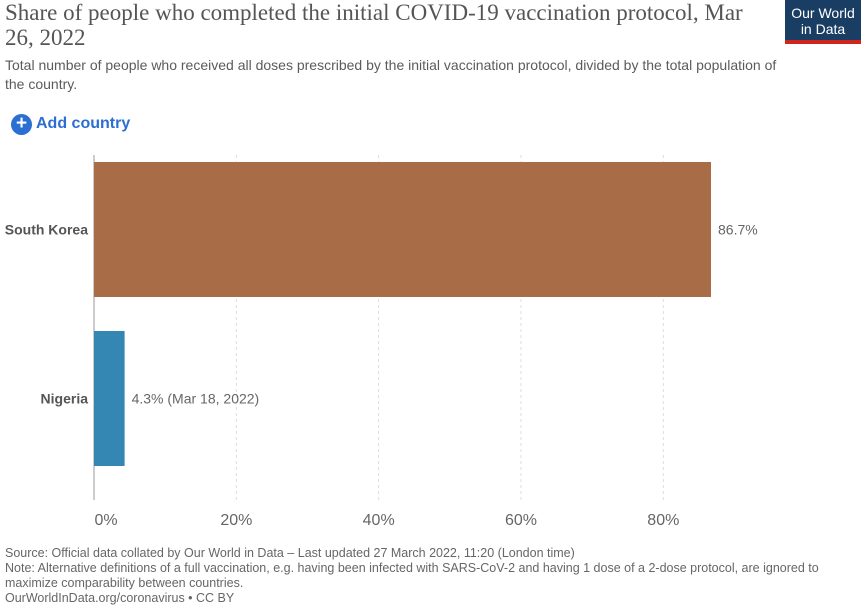 This screenshot has height=615, width=861. What do you see at coordinates (663, 520) in the screenshot?
I see `x-tick-label: 80%` at bounding box center [663, 520].